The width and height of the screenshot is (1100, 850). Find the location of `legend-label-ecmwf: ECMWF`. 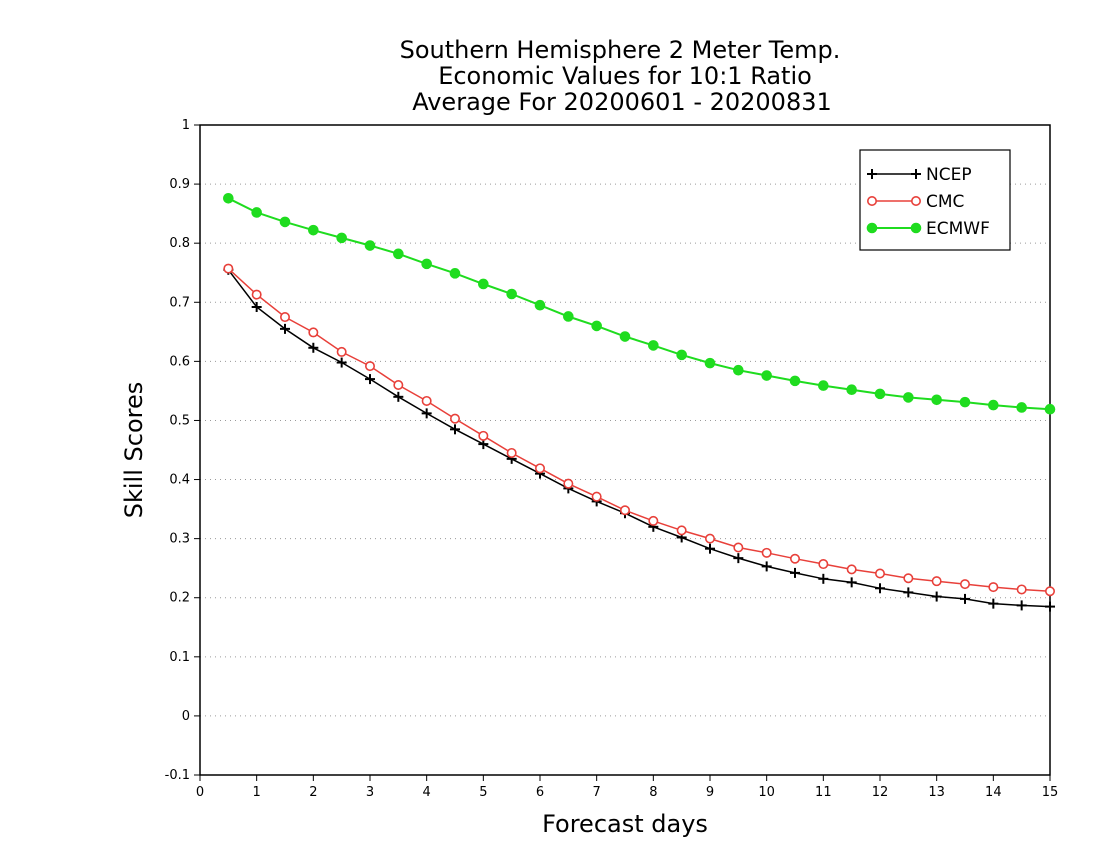

legend-label-ecmwf: ECMWF is located at coordinates (958, 229).